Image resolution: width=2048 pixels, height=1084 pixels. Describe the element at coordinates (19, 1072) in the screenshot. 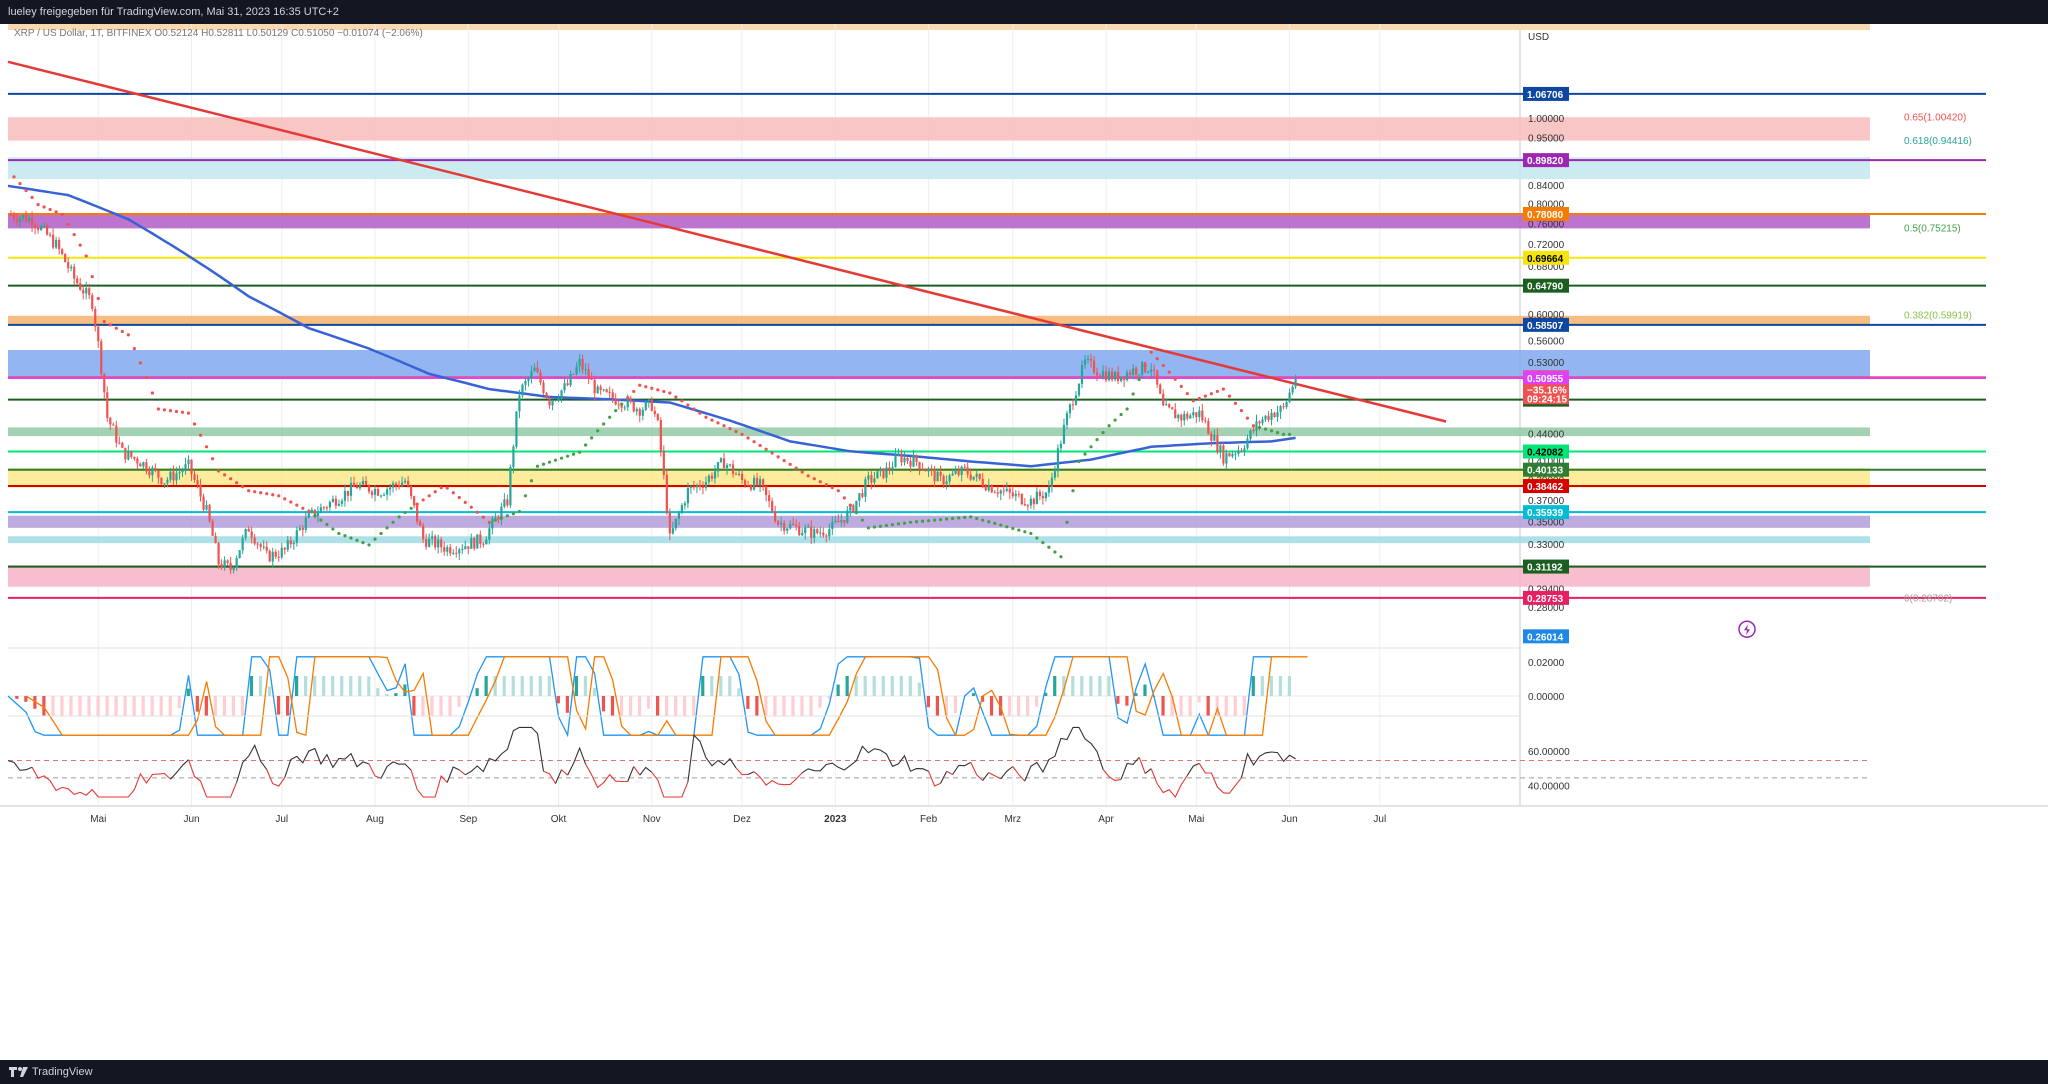

I see `tradingview-logo-icon` at that location.